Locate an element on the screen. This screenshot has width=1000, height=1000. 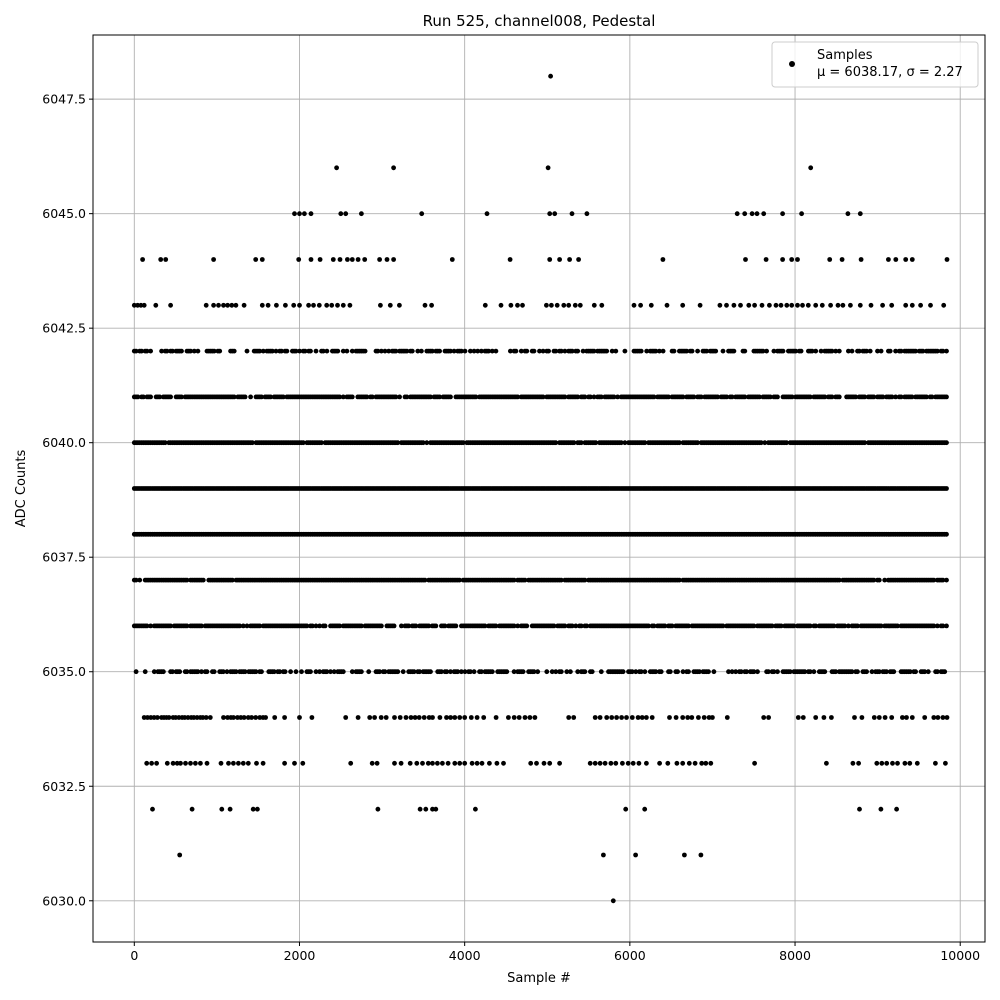
legend-marker is located at coordinates (792, 64).